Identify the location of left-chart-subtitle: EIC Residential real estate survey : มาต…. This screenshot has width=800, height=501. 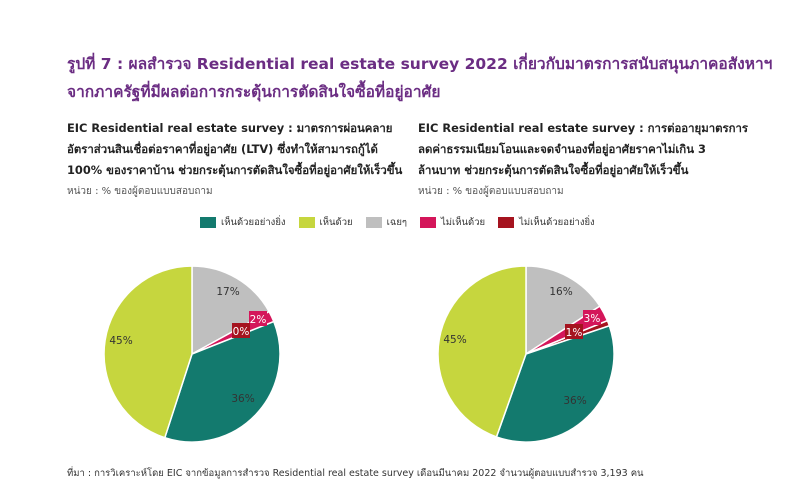
(234, 149).